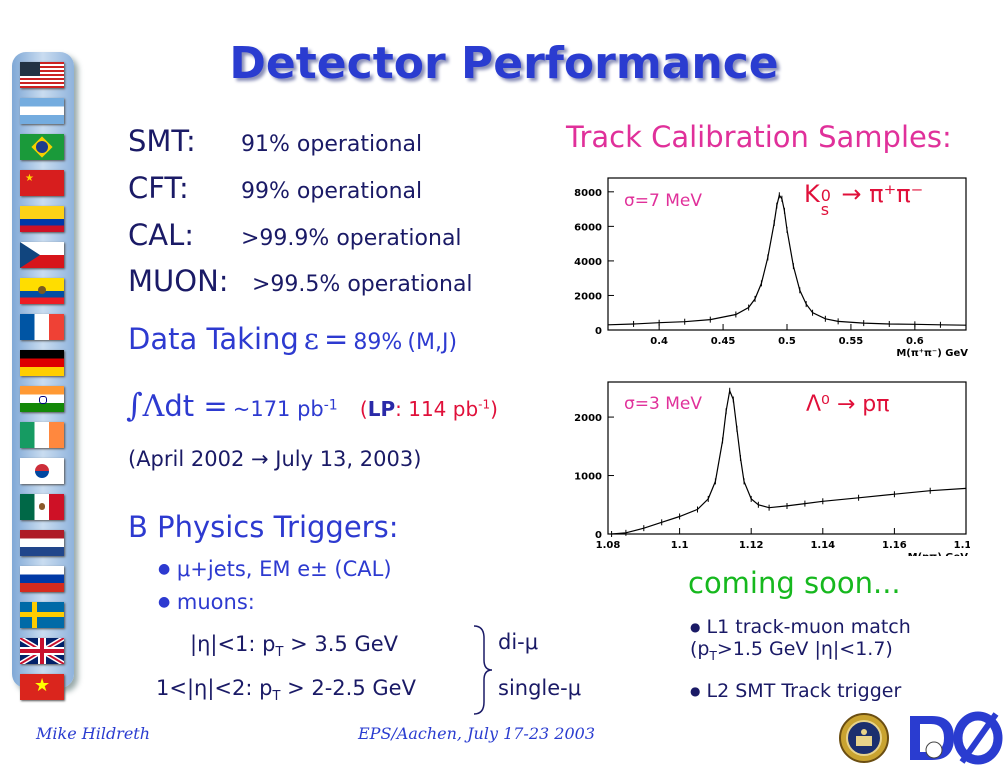 The width and height of the screenshot is (1008, 768). Describe the element at coordinates (278, 409) in the screenshot. I see `luminosity-value: ~171 pb` at that location.